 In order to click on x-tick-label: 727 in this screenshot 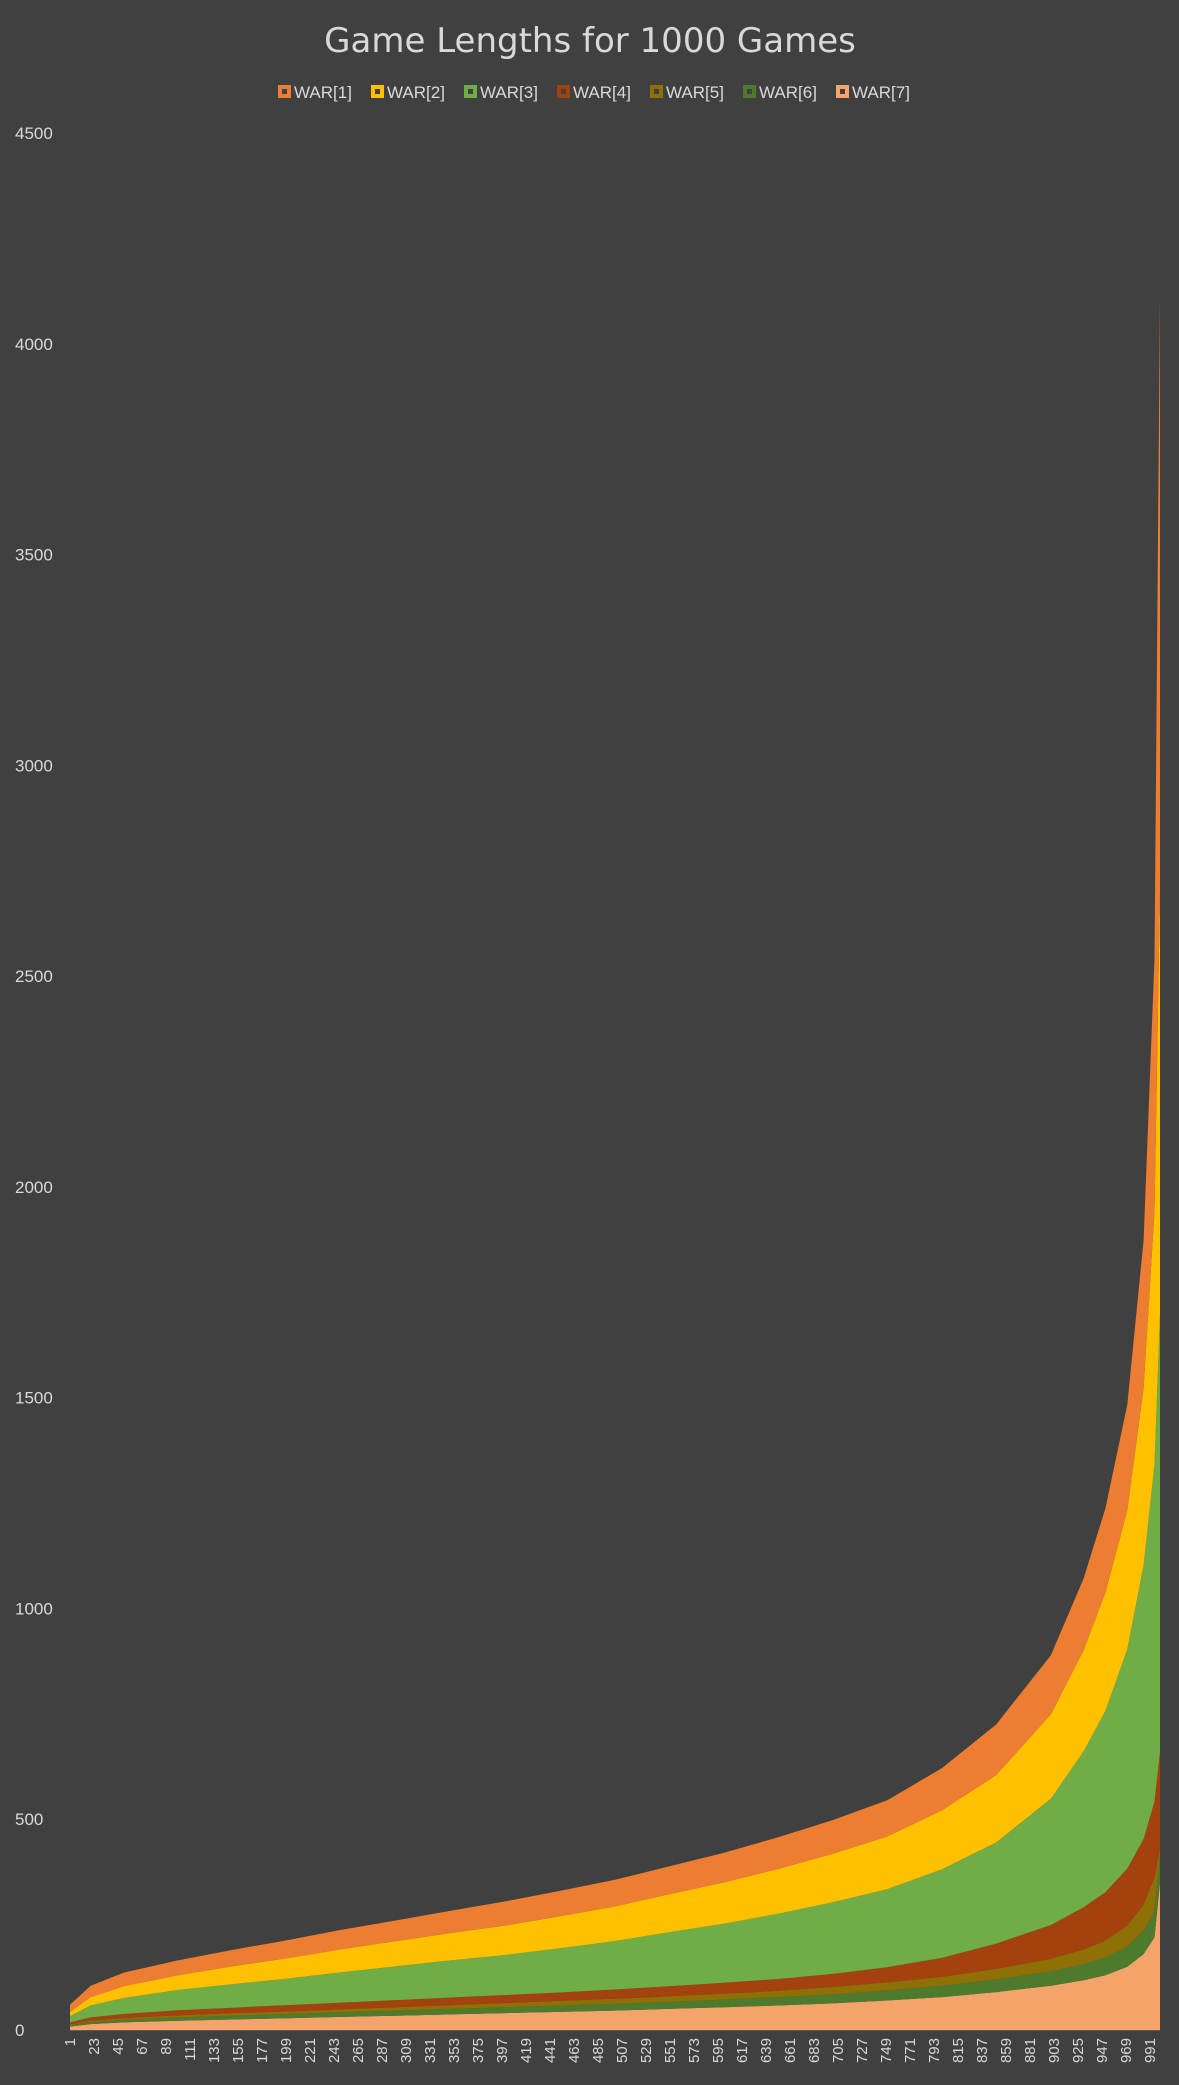, I will do `click(862, 2050)`.